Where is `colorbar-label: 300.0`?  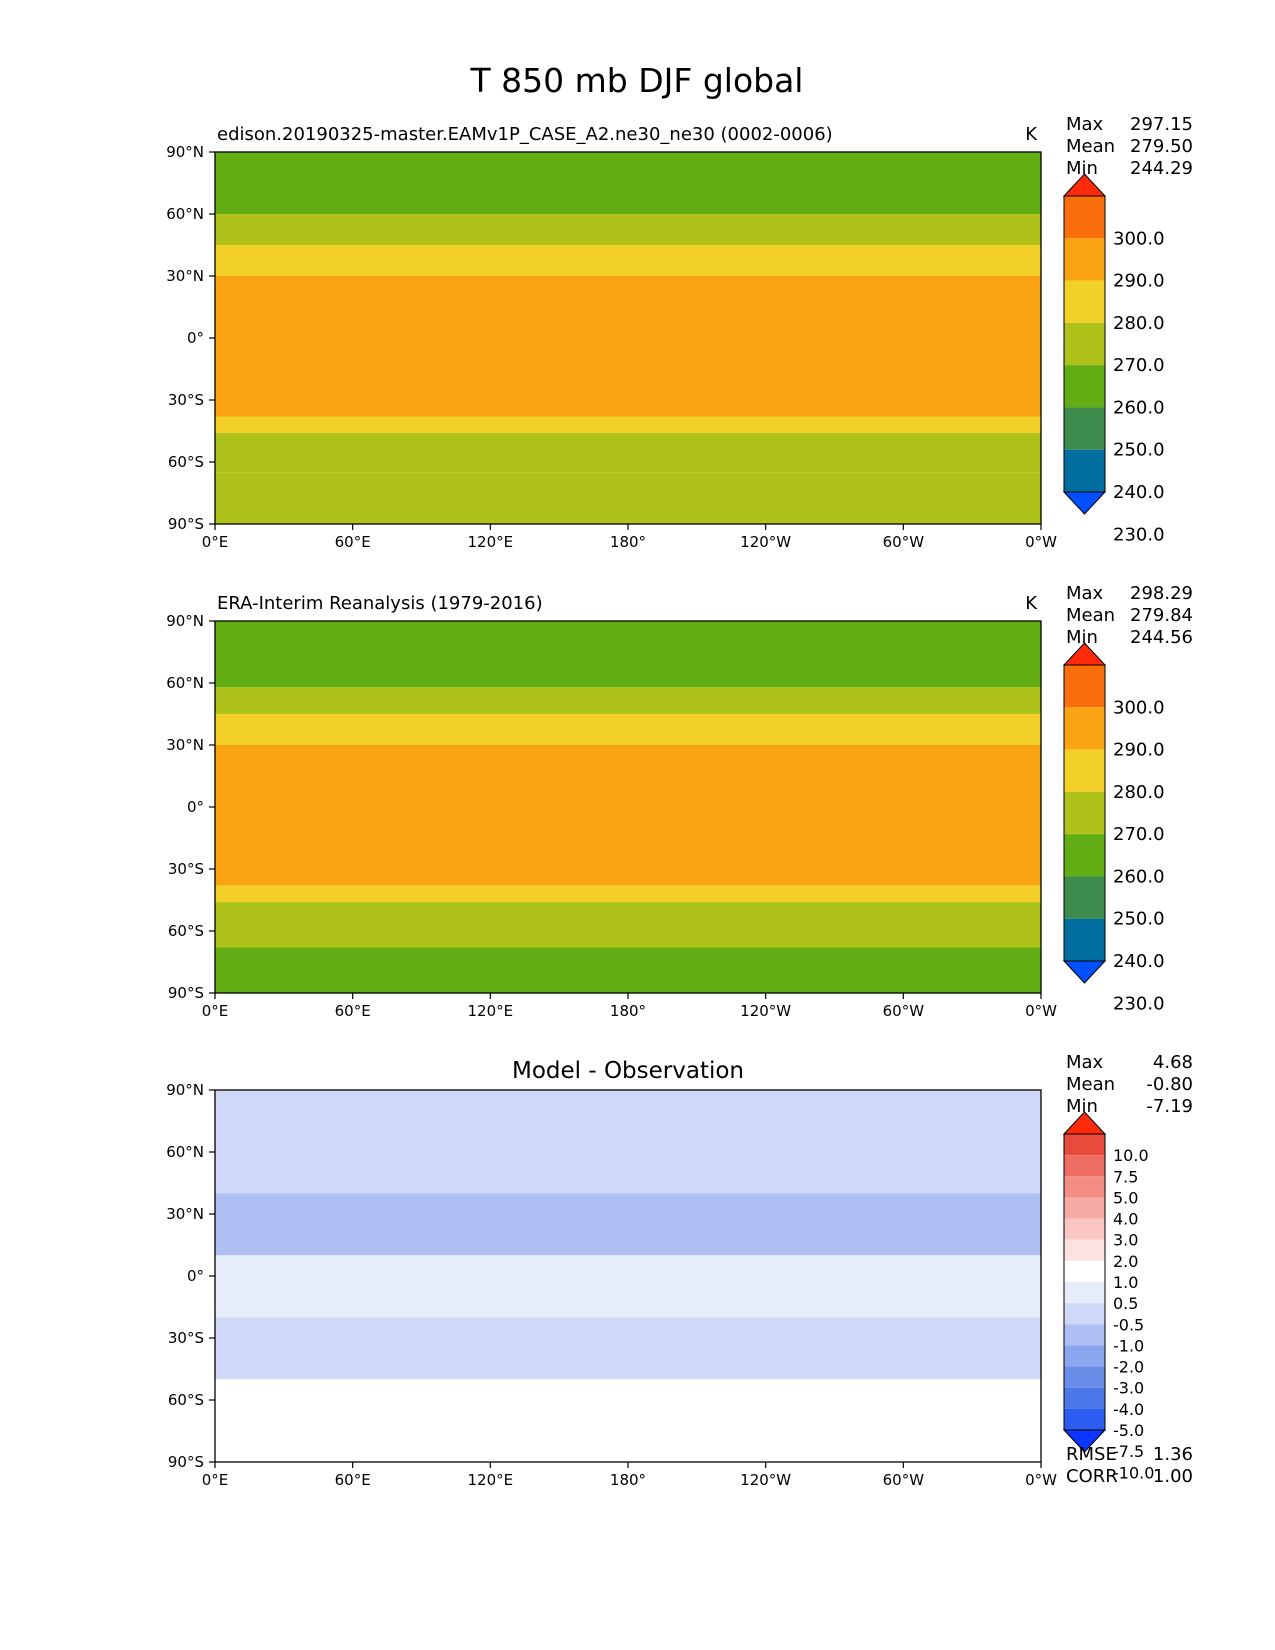
colorbar-label: 300.0 is located at coordinates (1139, 707).